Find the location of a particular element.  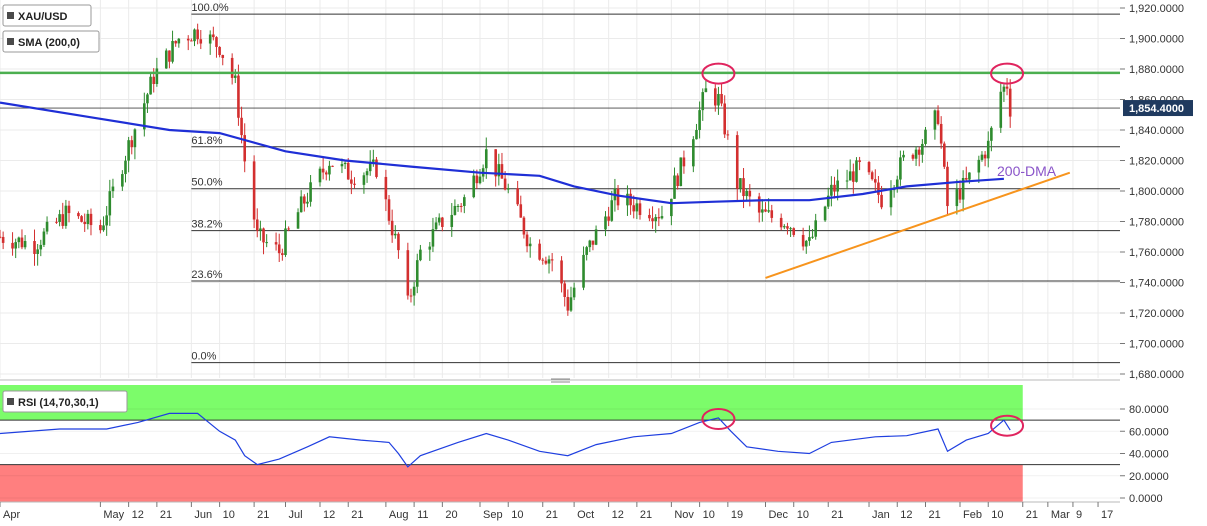

high-markers is located at coordinates (863, 73).